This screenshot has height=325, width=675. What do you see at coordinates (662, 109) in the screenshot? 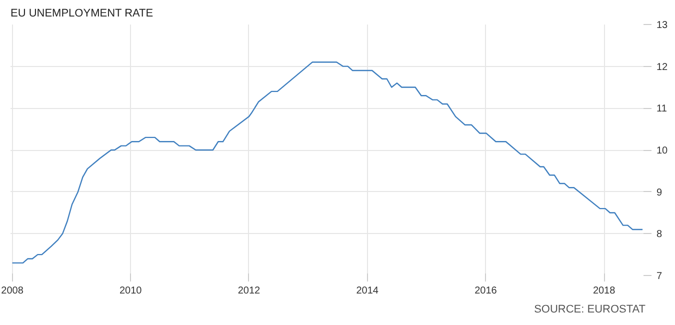
I see `y-tick-label: 11` at bounding box center [662, 109].